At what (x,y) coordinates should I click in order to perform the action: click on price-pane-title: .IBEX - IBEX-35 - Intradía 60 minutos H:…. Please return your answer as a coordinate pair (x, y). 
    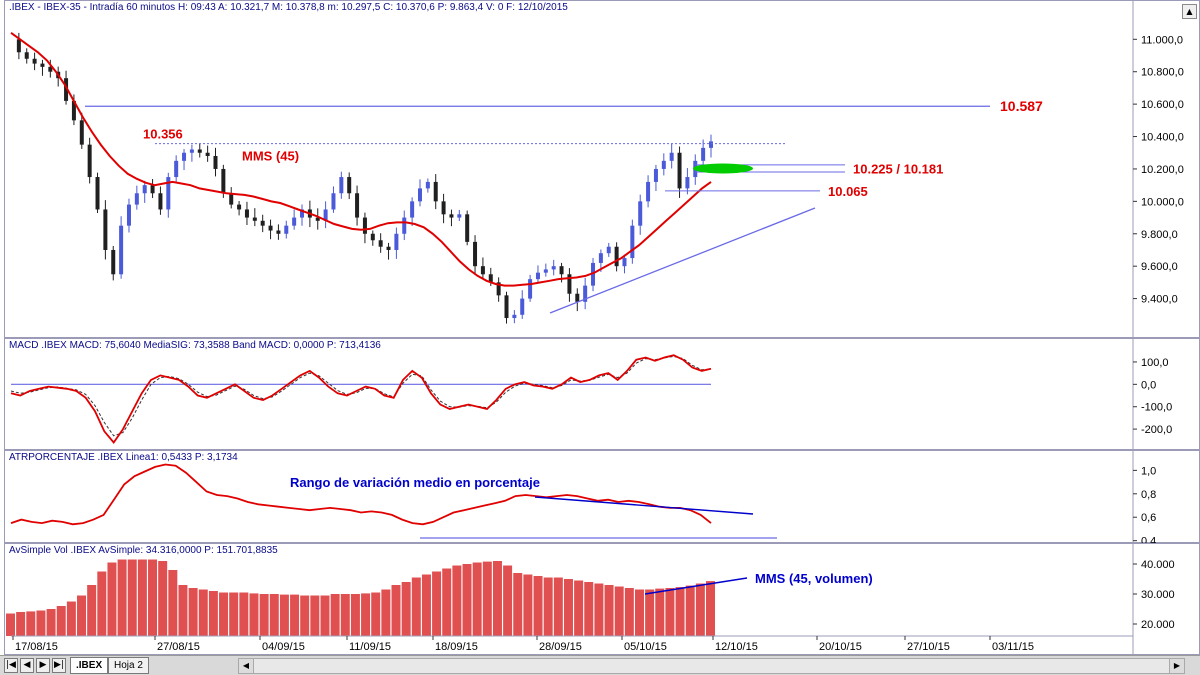
    Looking at the image, I should click on (288, 7).